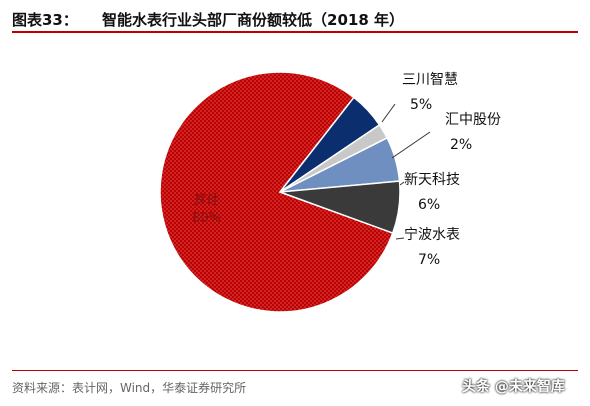  What do you see at coordinates (207, 200) in the screenshot?
I see `slice-name-label: 其他` at bounding box center [207, 200].